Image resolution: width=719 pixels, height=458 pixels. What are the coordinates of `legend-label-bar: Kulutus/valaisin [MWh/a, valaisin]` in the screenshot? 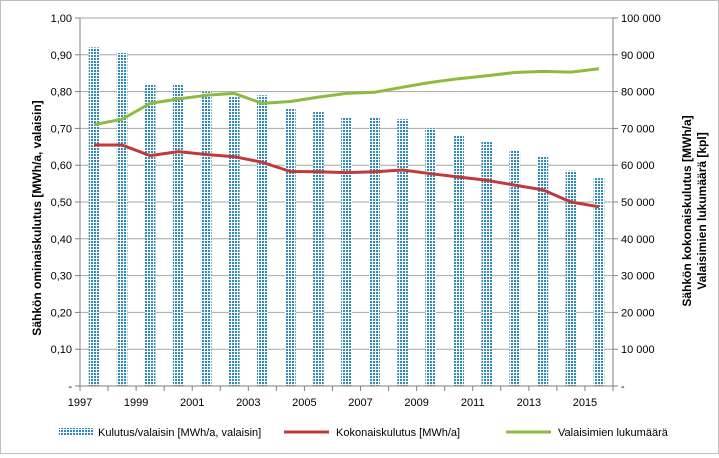 It's located at (179, 433).